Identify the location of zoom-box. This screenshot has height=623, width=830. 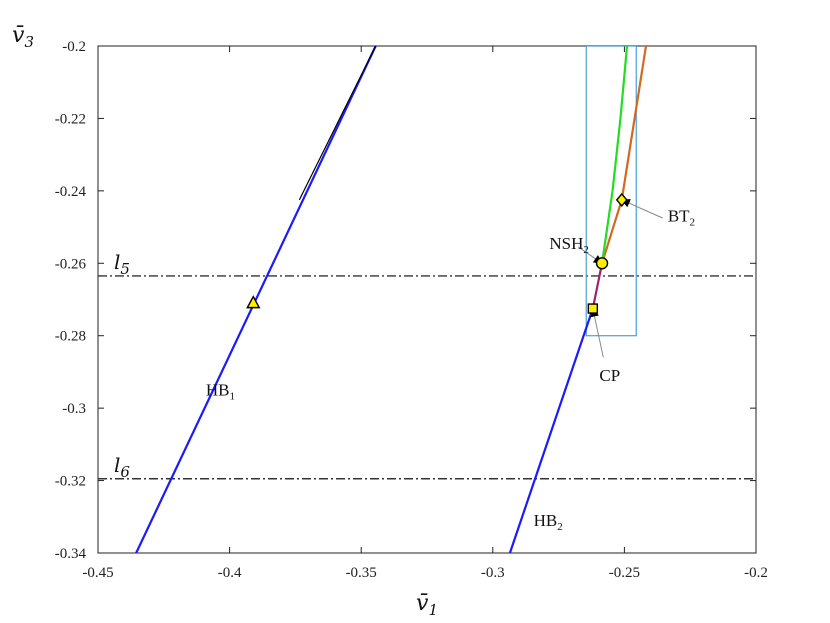
(611, 191).